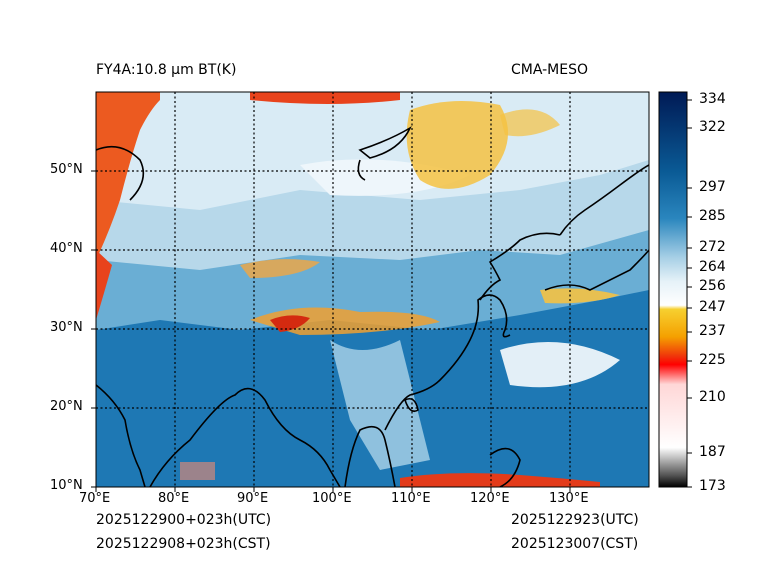  I want to click on bay-of-bengal-coast, so click(245, 437).